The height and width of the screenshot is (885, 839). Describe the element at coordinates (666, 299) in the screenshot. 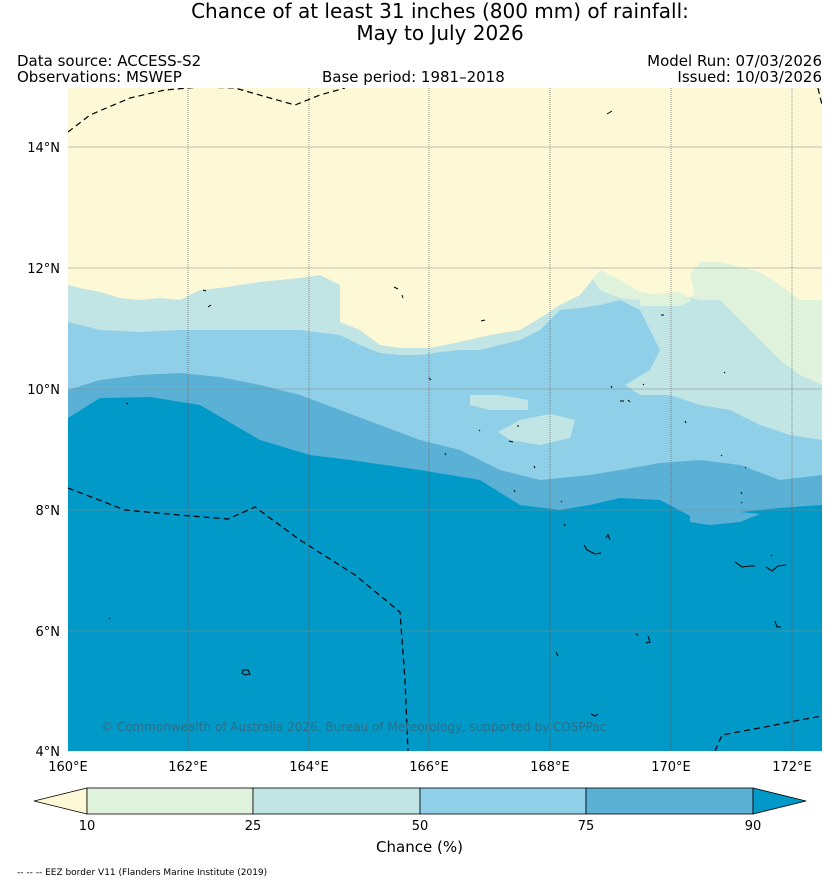

I see `inner-green-blob` at that location.